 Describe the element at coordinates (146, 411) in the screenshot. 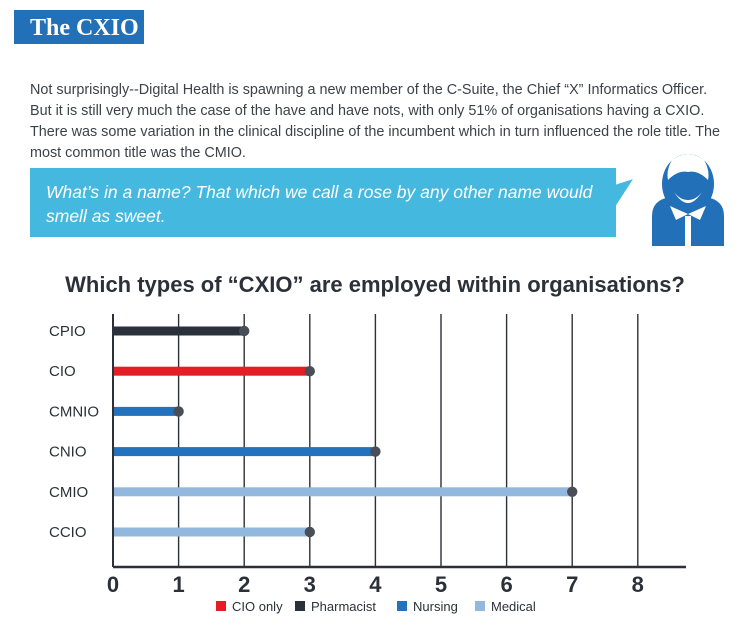

I see `bar-cmnio` at that location.